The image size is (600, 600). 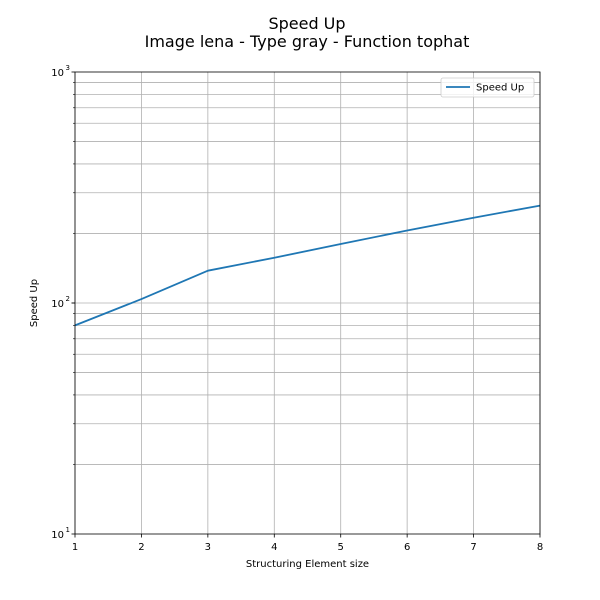 What do you see at coordinates (274, 547) in the screenshot?
I see `x-tick-label: 4` at bounding box center [274, 547].